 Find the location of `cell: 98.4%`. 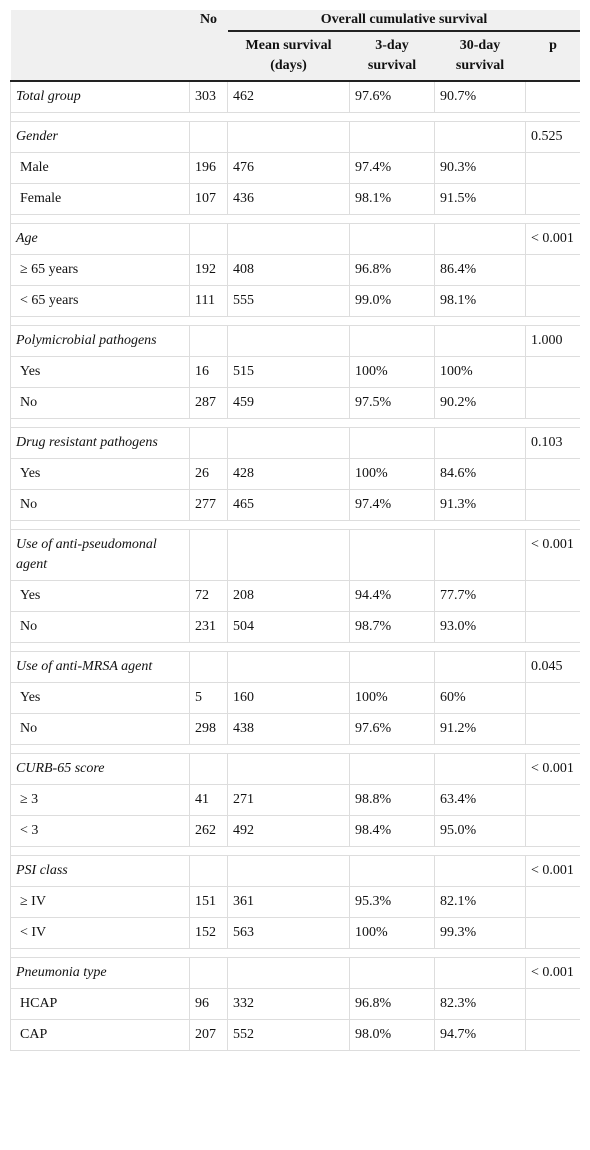

cell: 98.4% is located at coordinates (392, 831).